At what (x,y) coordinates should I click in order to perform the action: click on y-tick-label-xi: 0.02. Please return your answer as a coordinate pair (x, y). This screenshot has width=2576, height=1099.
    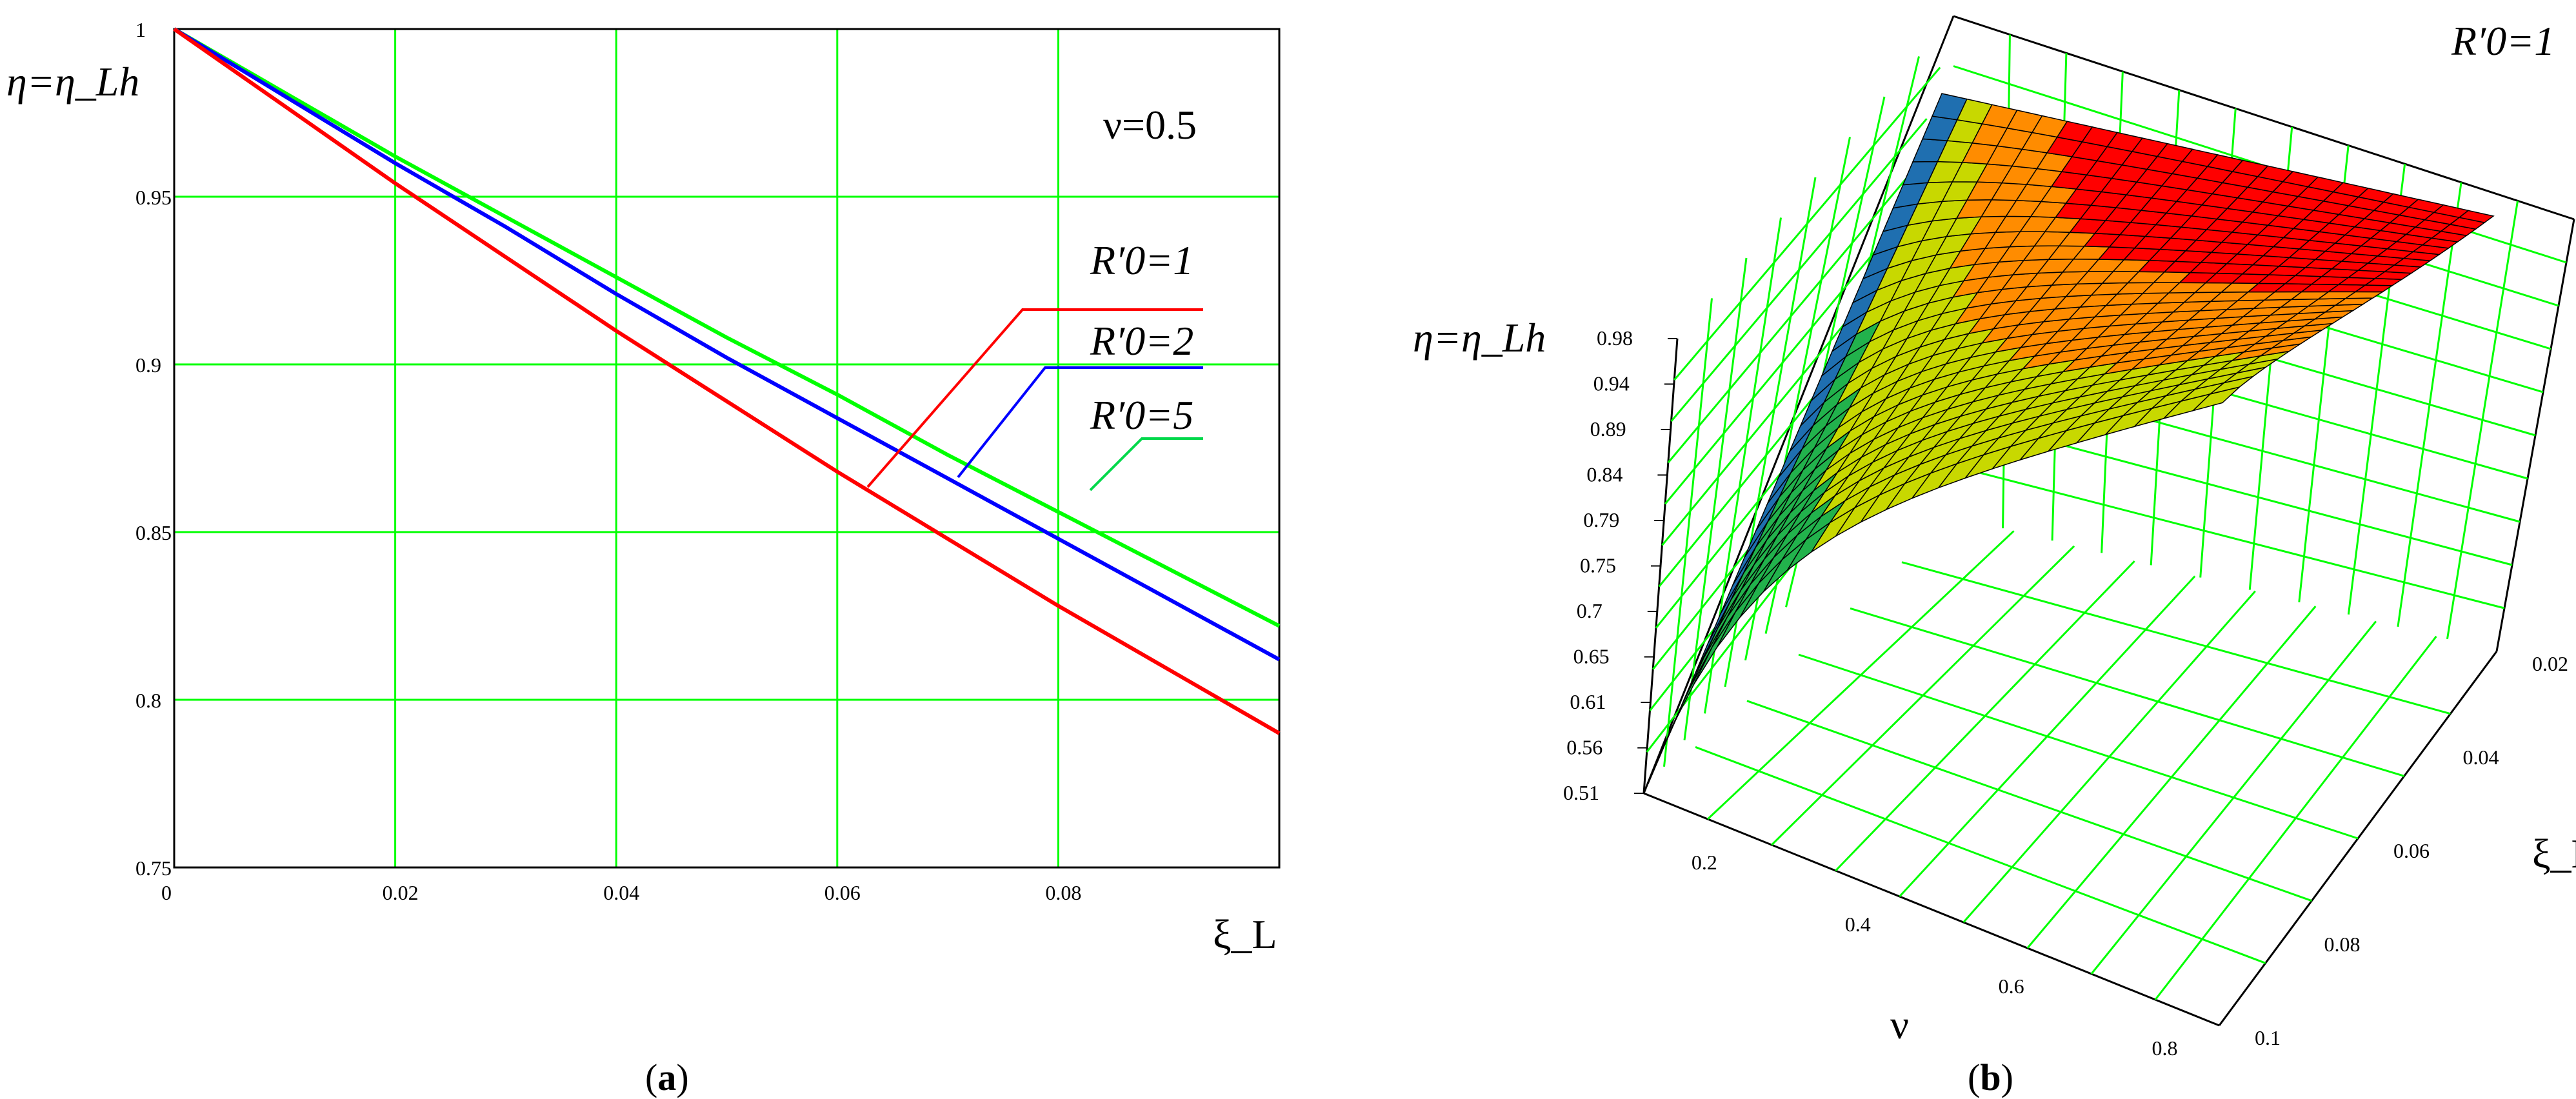
    Looking at the image, I should click on (2550, 663).